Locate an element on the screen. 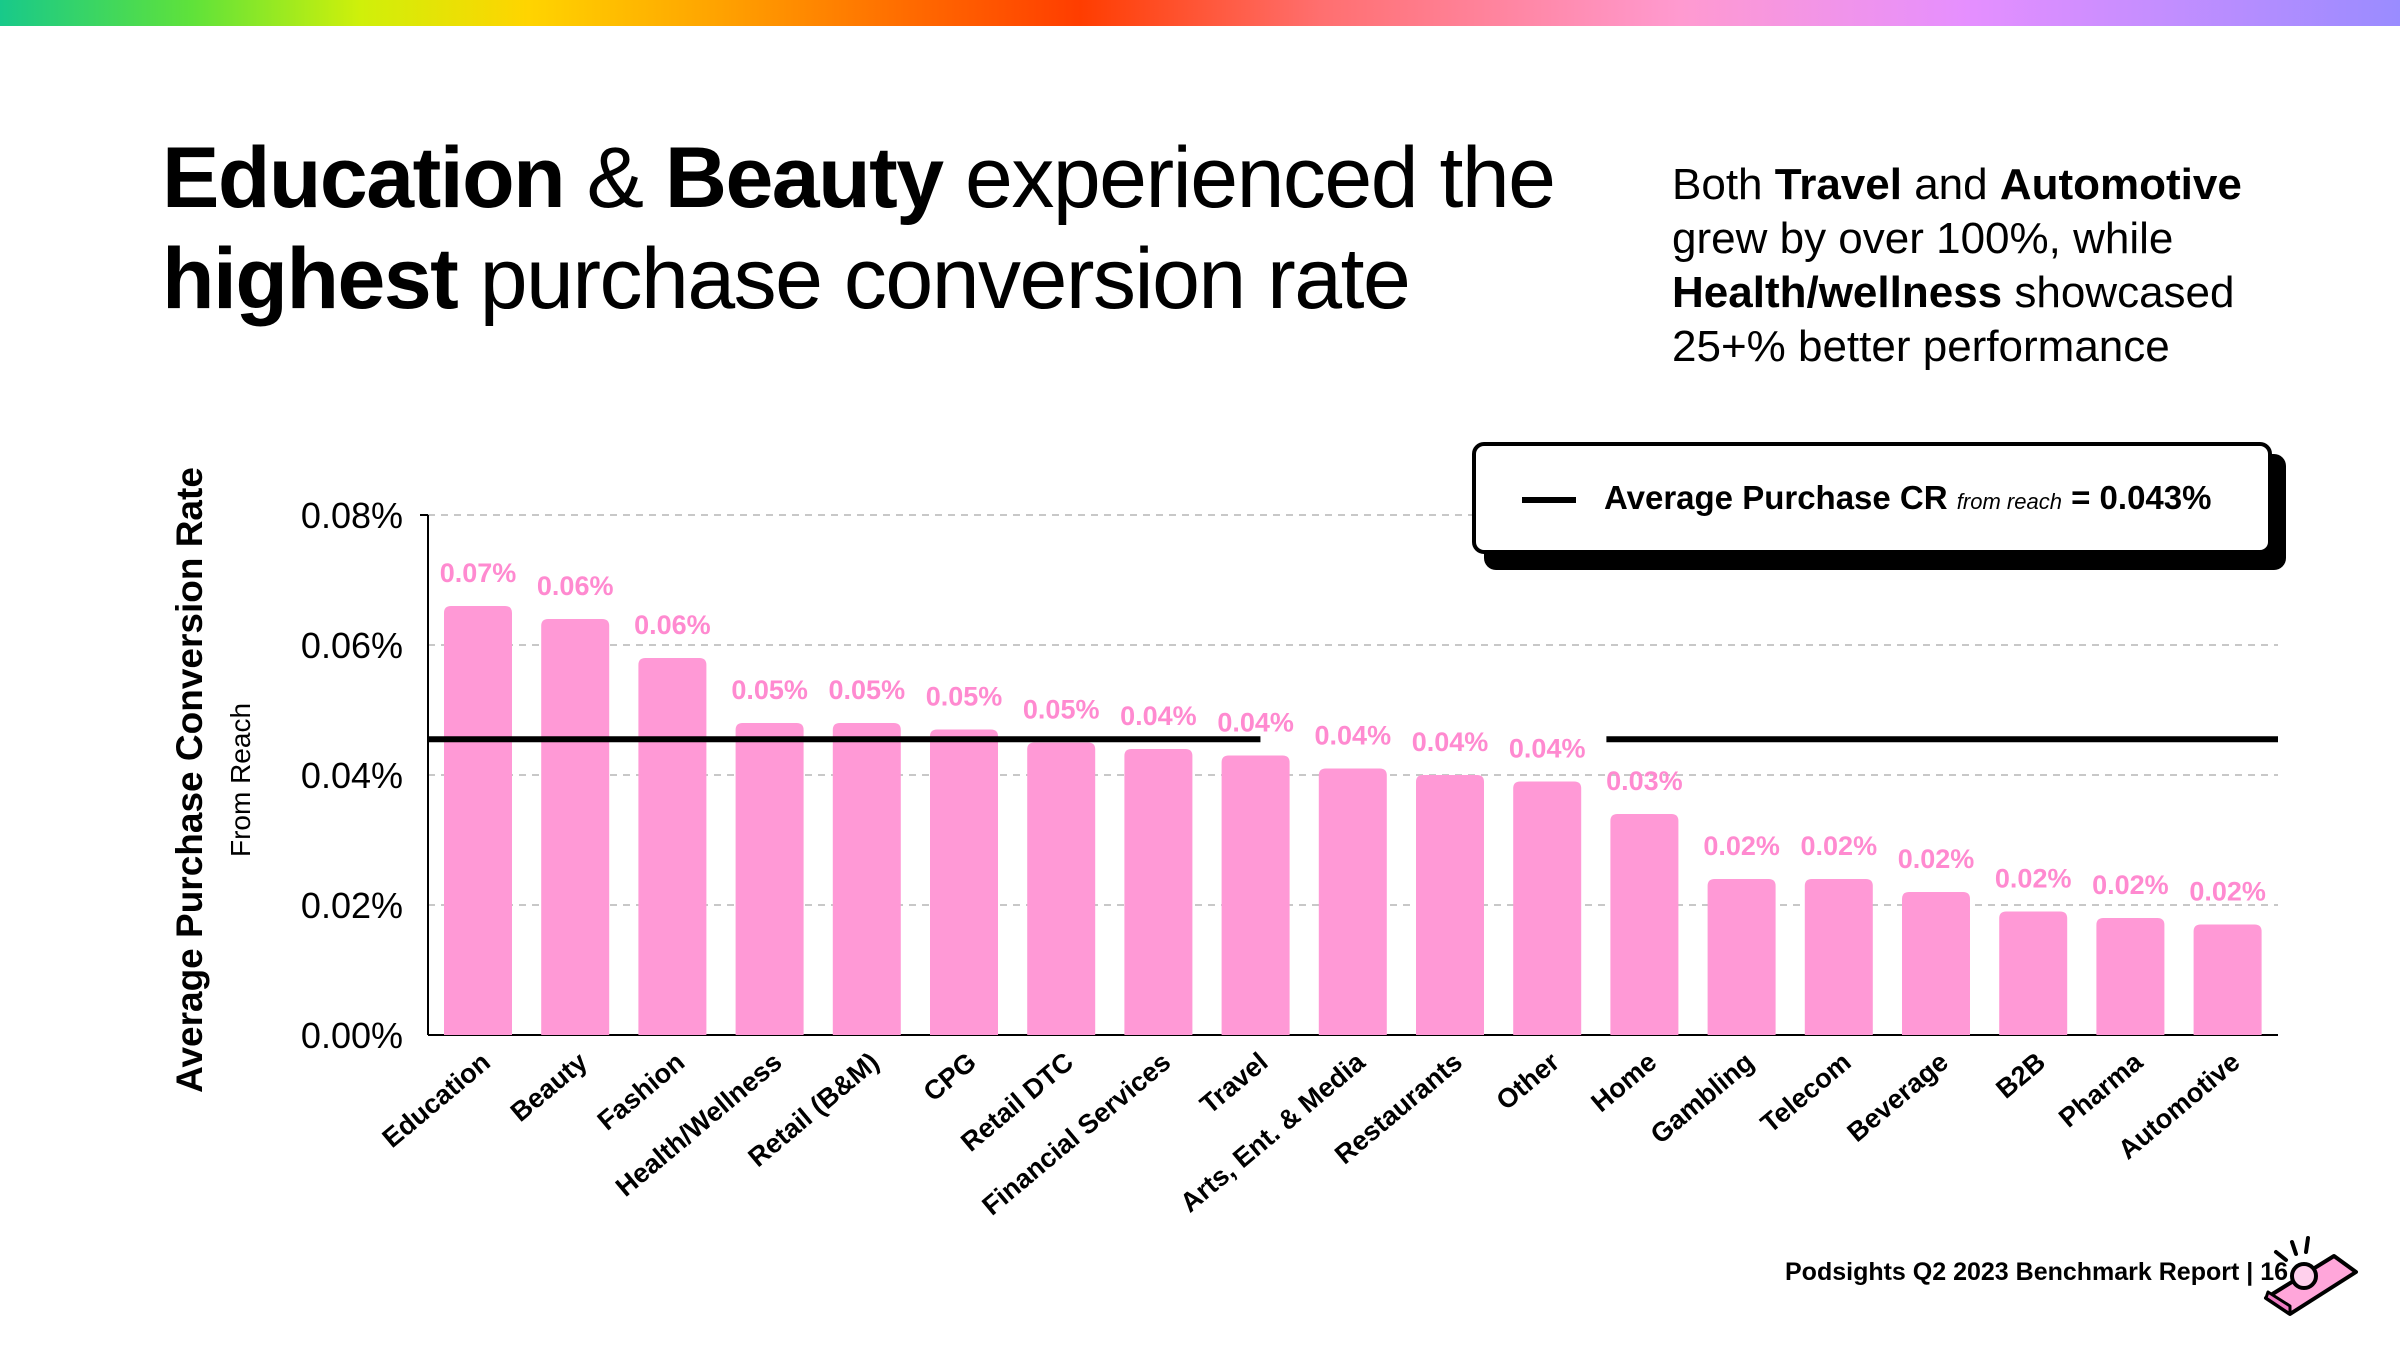 Image resolution: width=2400 pixels, height=1350 pixels. y-tick-label: 0.02% is located at coordinates (352, 905).